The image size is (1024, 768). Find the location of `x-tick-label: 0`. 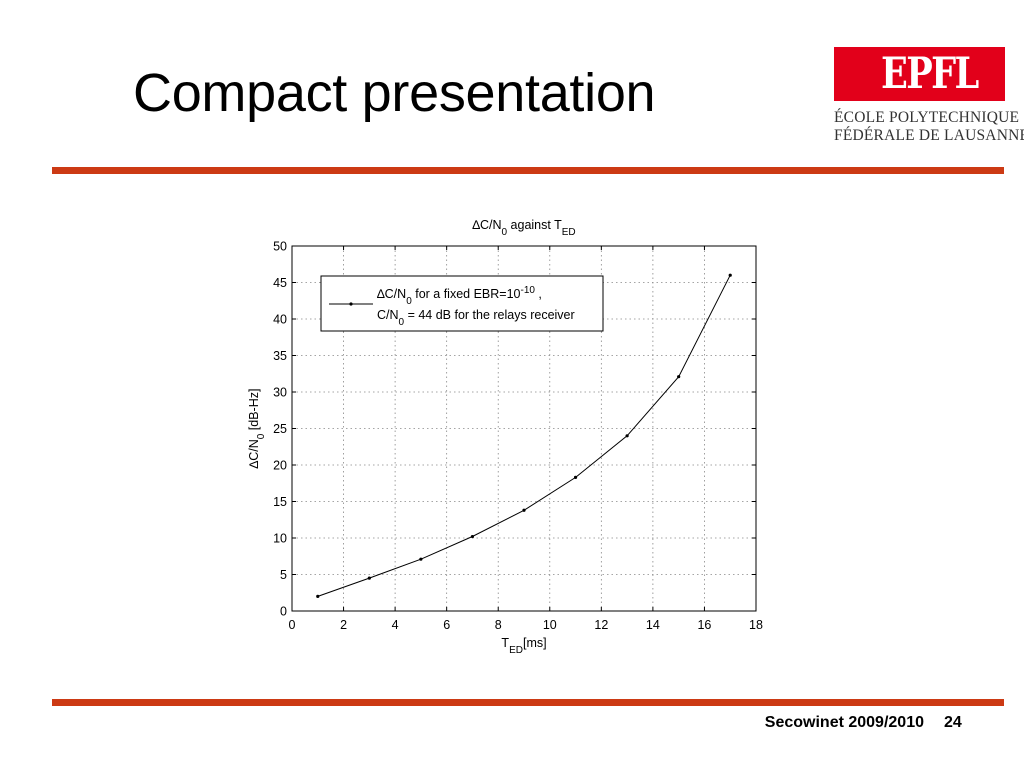

x-tick-label: 0 is located at coordinates (292, 625).